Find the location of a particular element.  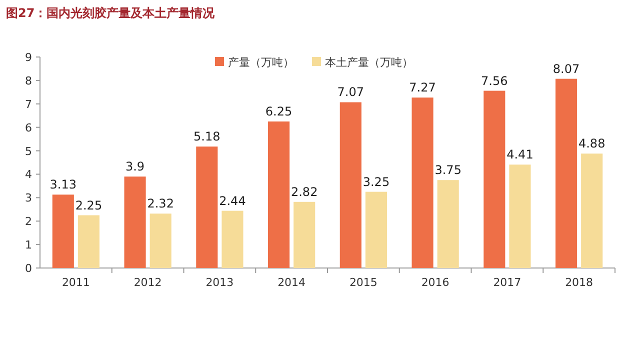

data-label: 7.27 is located at coordinates (422, 87).